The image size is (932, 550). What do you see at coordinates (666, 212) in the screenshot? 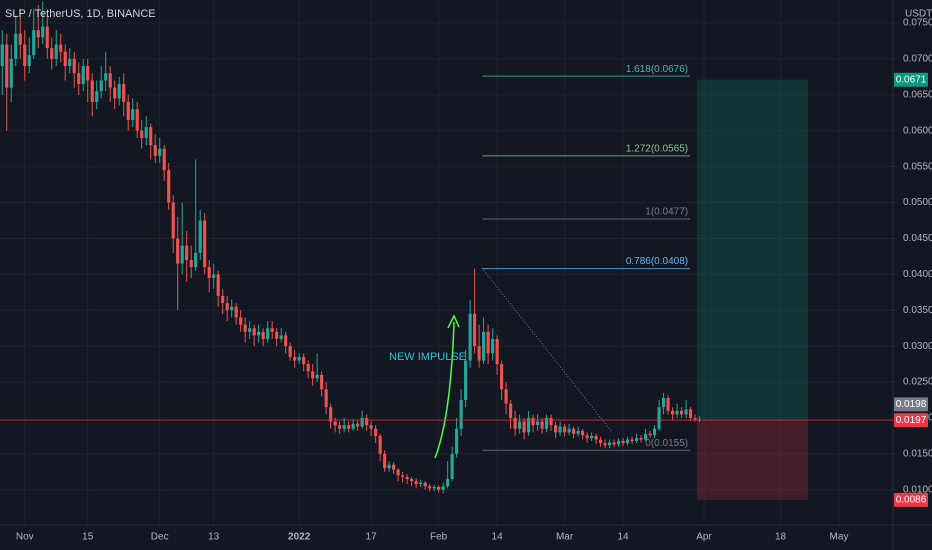
I see `fib-label: 1(0.0477)` at bounding box center [666, 212].